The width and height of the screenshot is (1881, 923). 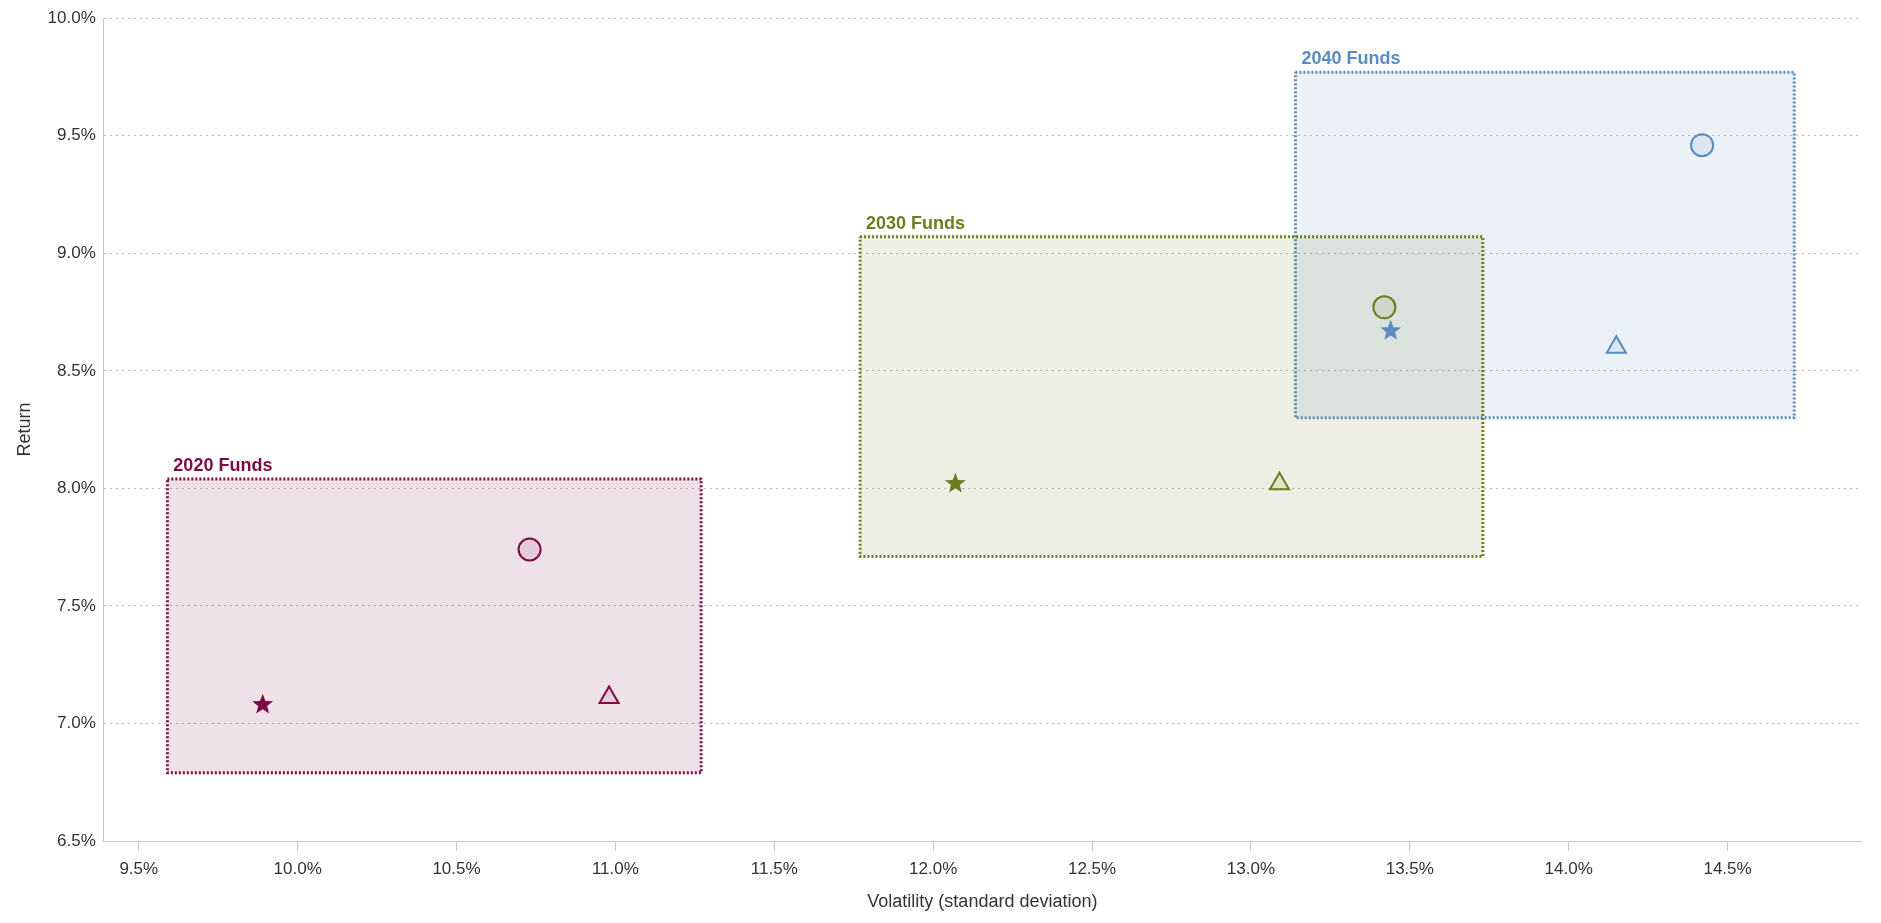 What do you see at coordinates (139, 868) in the screenshot?
I see `x-tick-label: 9.5%` at bounding box center [139, 868].